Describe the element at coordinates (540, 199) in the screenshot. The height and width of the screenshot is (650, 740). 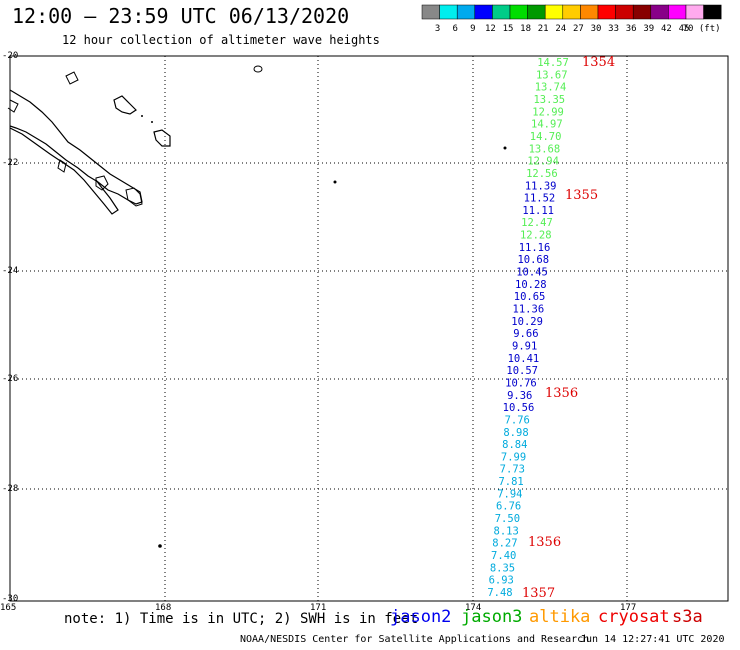
I see `wave-height-value: 11.52` at that location.